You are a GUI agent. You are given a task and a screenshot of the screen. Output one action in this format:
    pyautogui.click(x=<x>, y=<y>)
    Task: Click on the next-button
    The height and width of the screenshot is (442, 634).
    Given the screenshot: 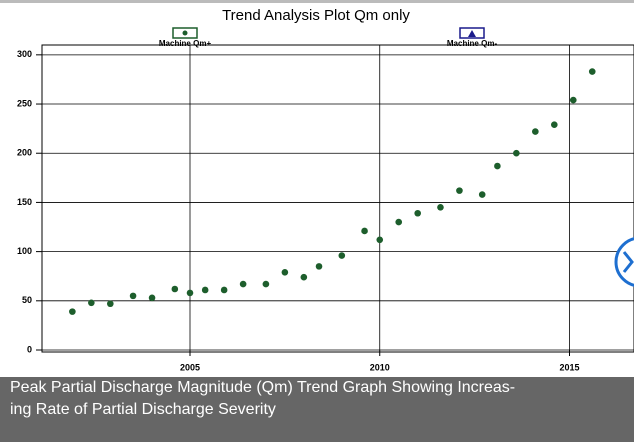 What is the action you would take?
    pyautogui.click(x=624, y=262)
    